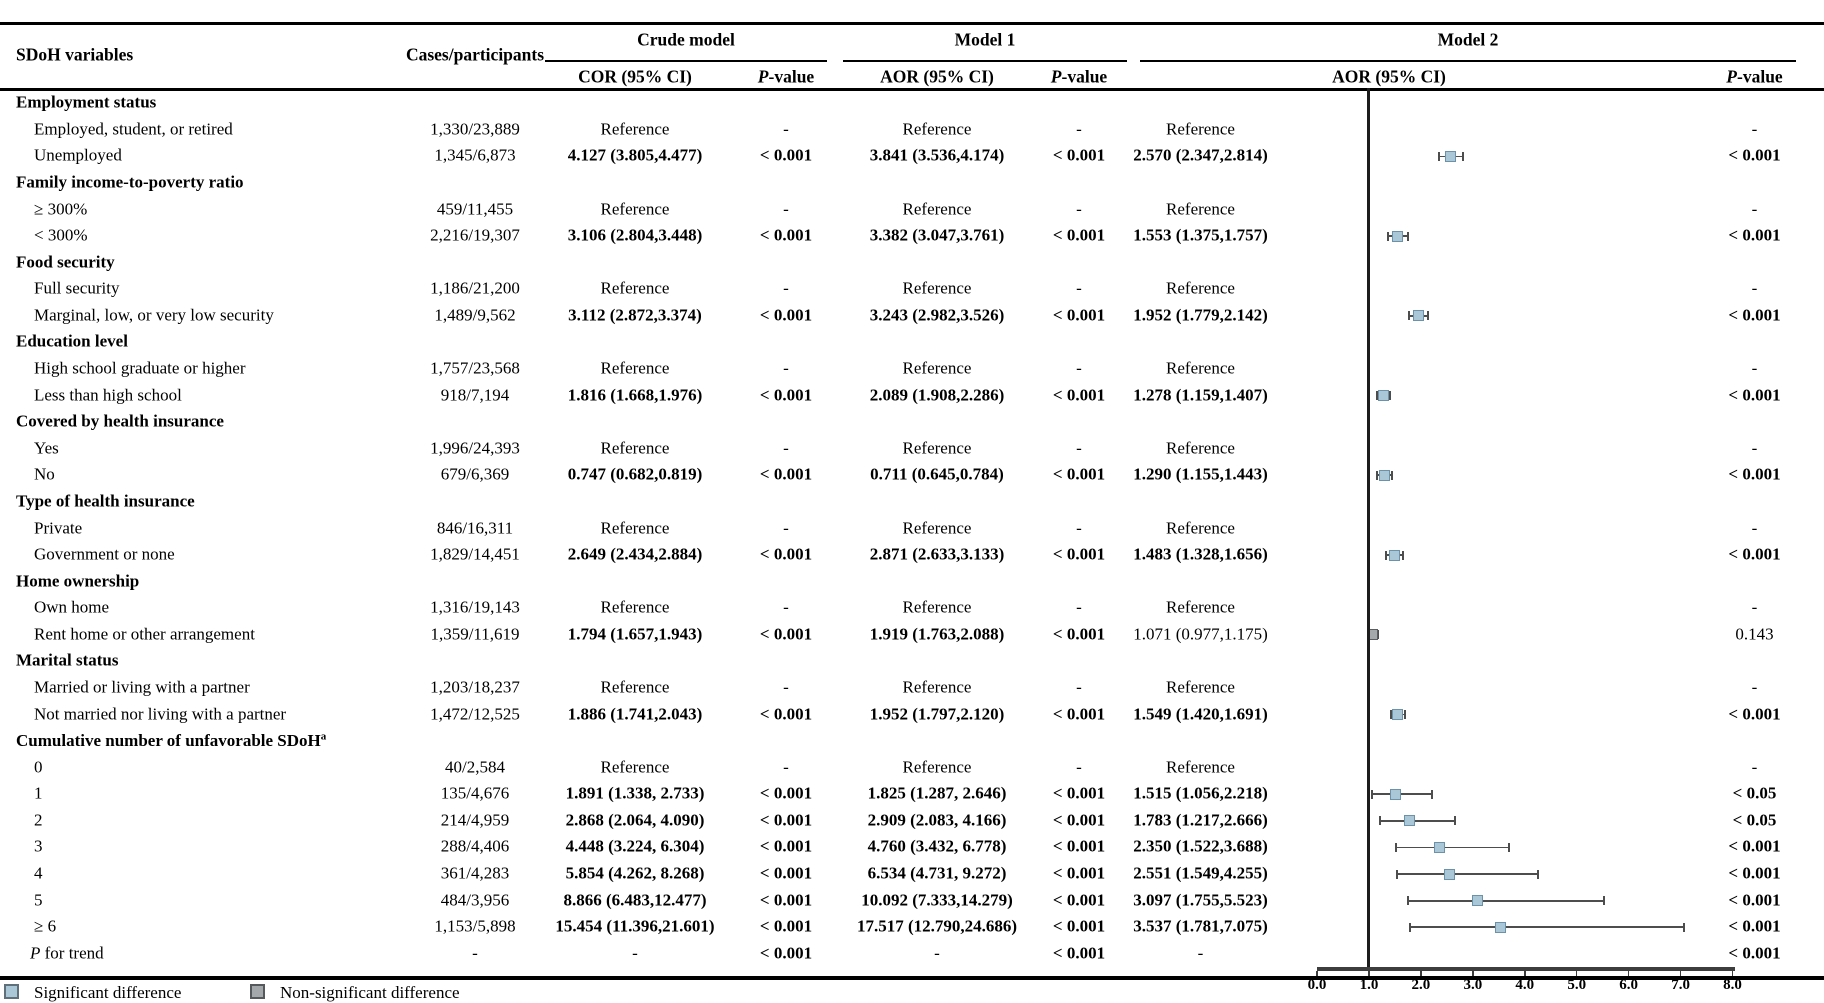  I want to click on cell-variable: Government or none, so click(104, 554).